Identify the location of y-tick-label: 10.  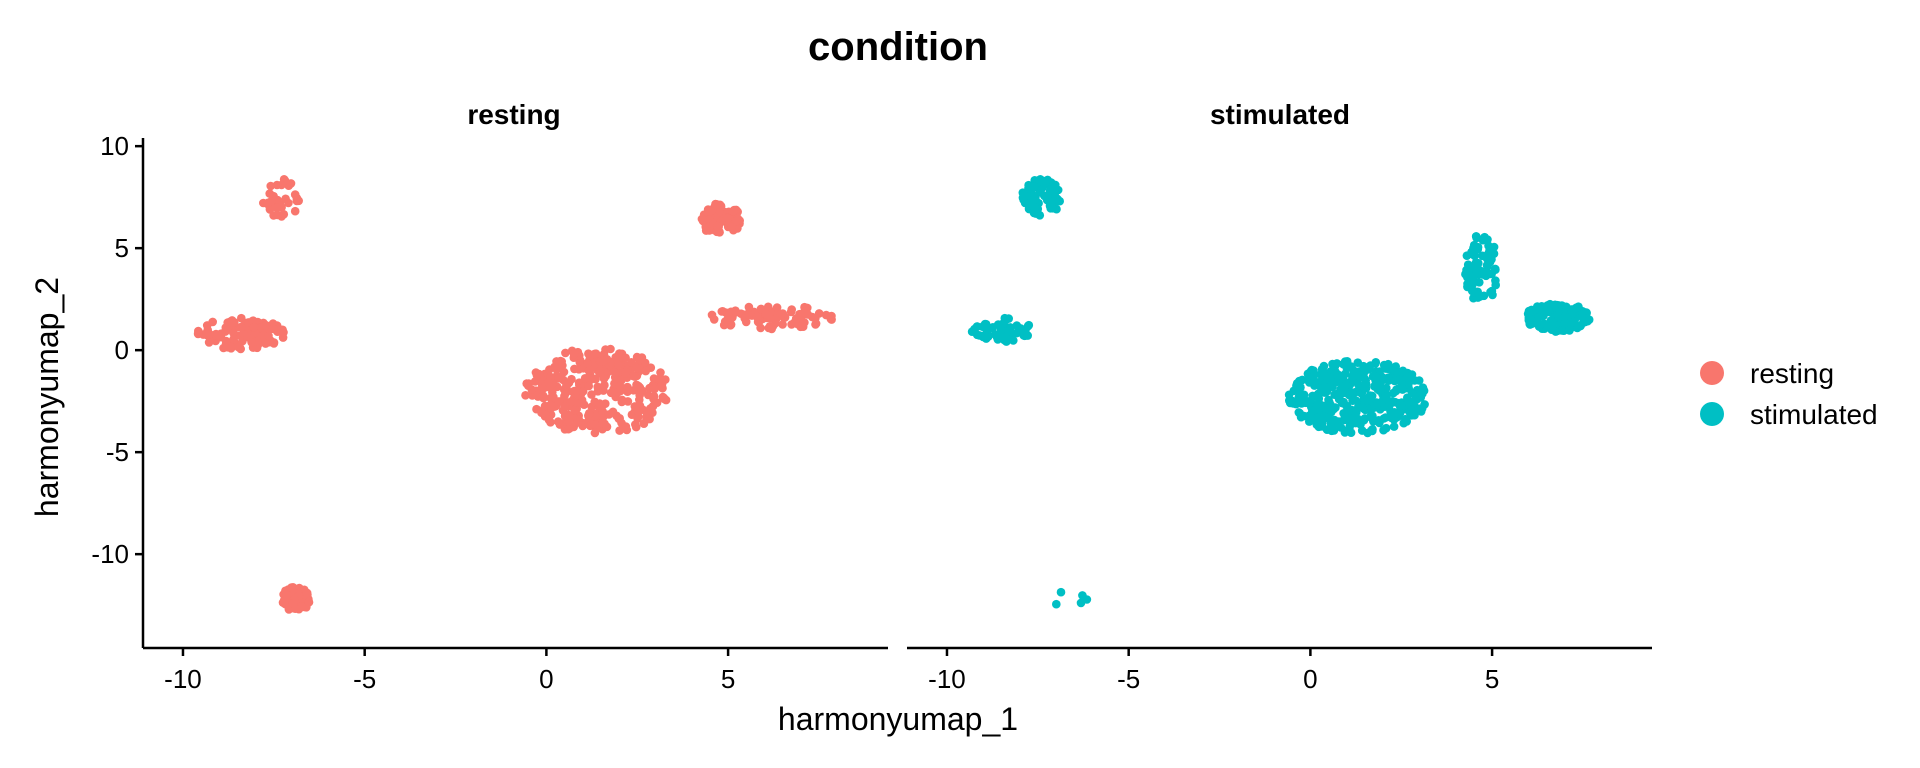
(114, 146).